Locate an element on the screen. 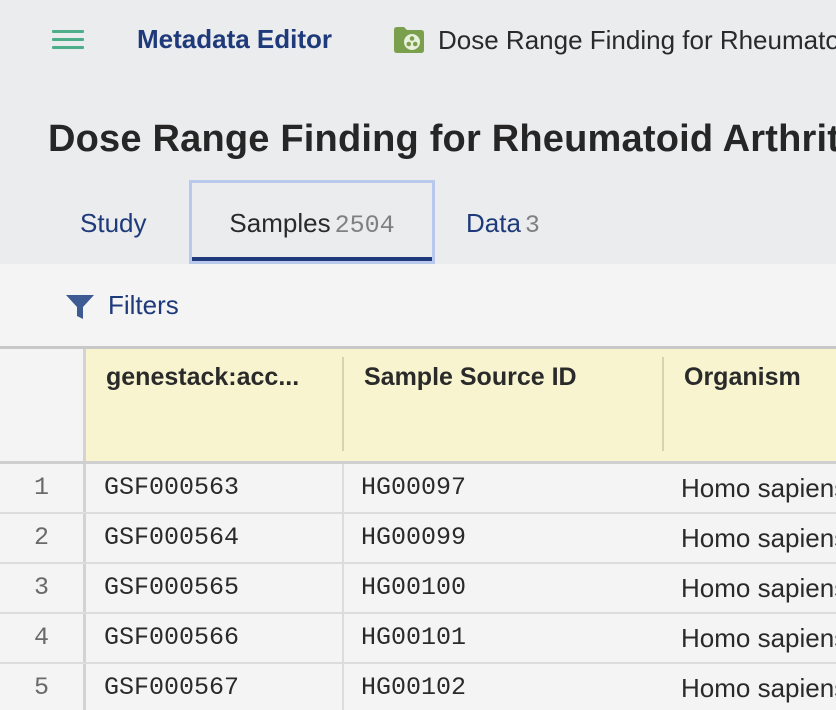 Image resolution: width=836 pixels, height=710 pixels. tab-data-label: Data is located at coordinates (493, 223).